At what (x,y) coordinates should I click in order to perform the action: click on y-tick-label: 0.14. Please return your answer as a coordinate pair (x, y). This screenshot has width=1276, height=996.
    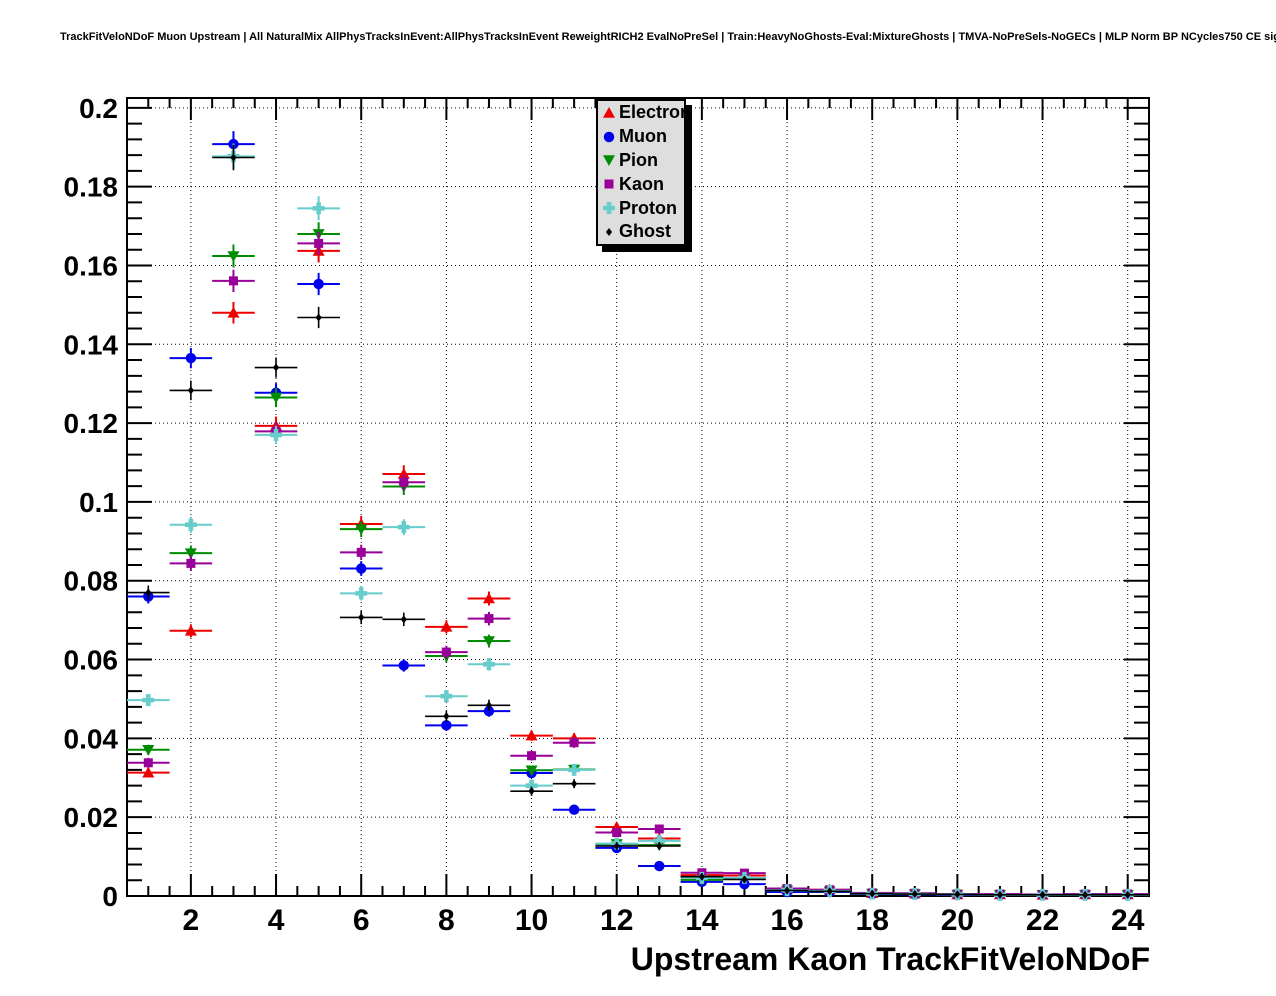
    Looking at the image, I should click on (91, 344).